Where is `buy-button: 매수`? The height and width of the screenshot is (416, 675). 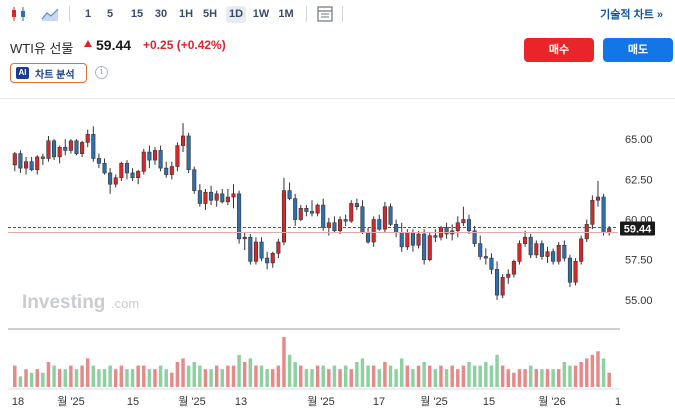 buy-button: 매수 is located at coordinates (559, 50).